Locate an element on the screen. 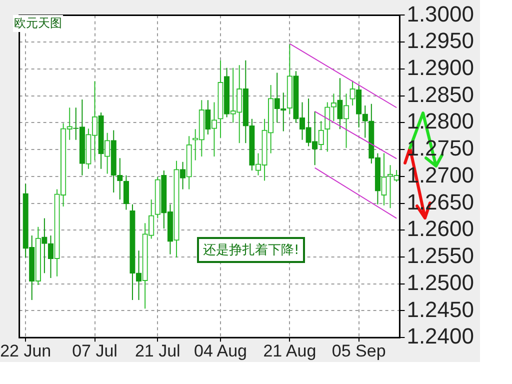  y-tick-label: 1.3000 is located at coordinates (440, 13).